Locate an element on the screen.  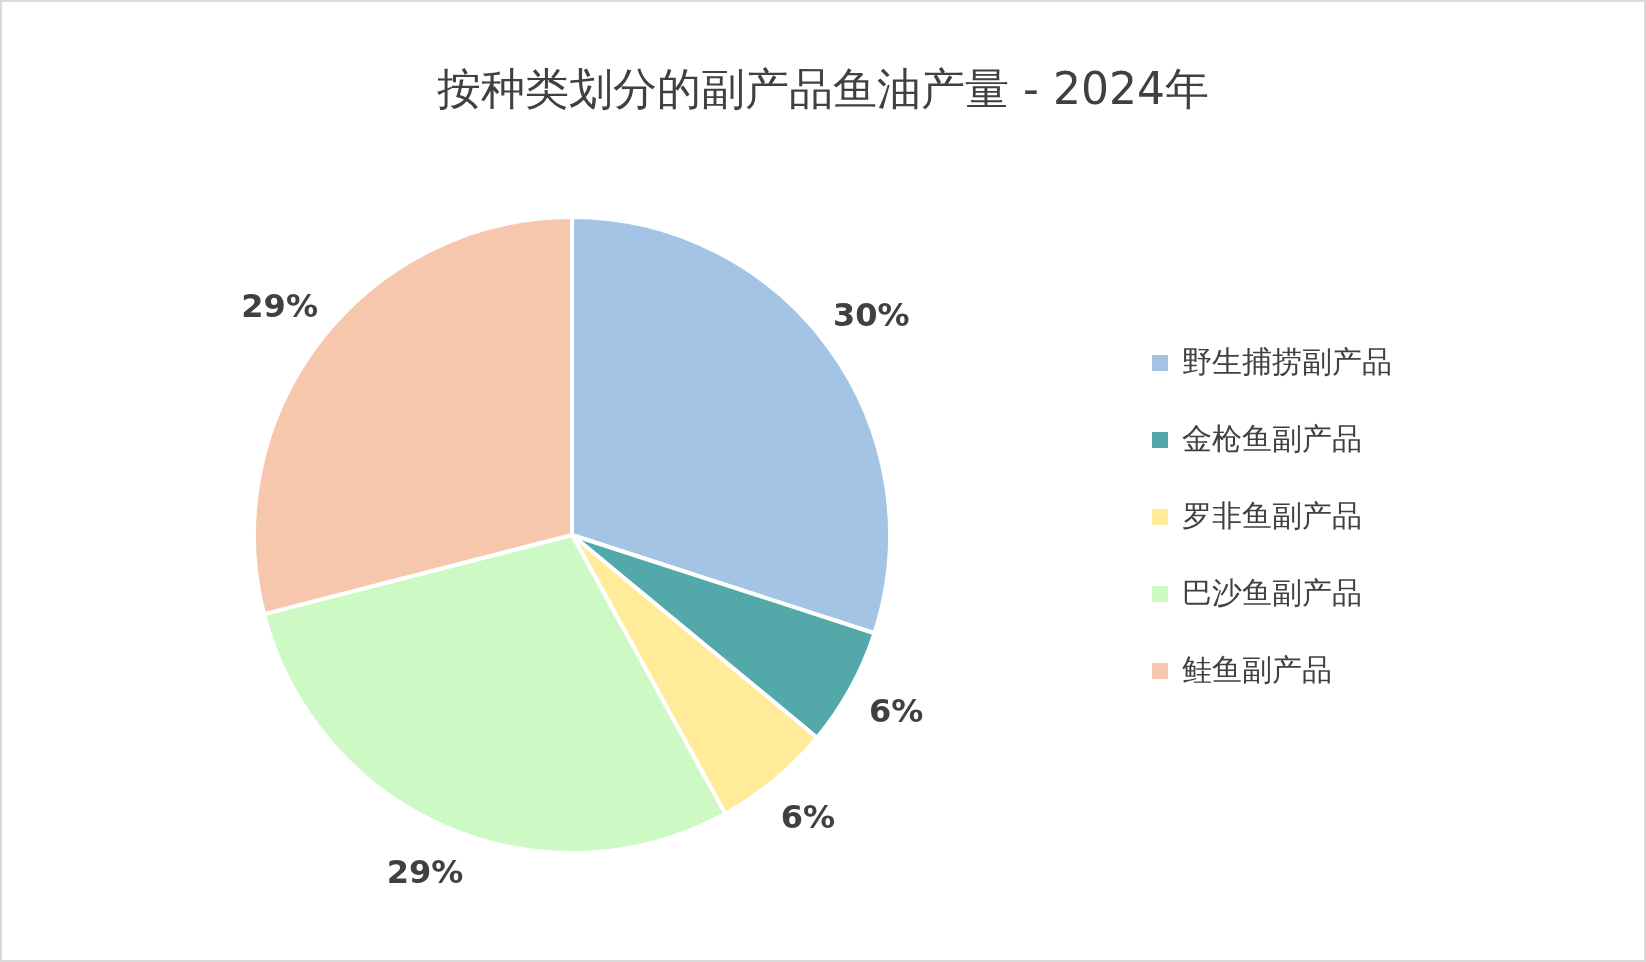
legend-label: 鲑鱼副产品 is located at coordinates (1257, 670).